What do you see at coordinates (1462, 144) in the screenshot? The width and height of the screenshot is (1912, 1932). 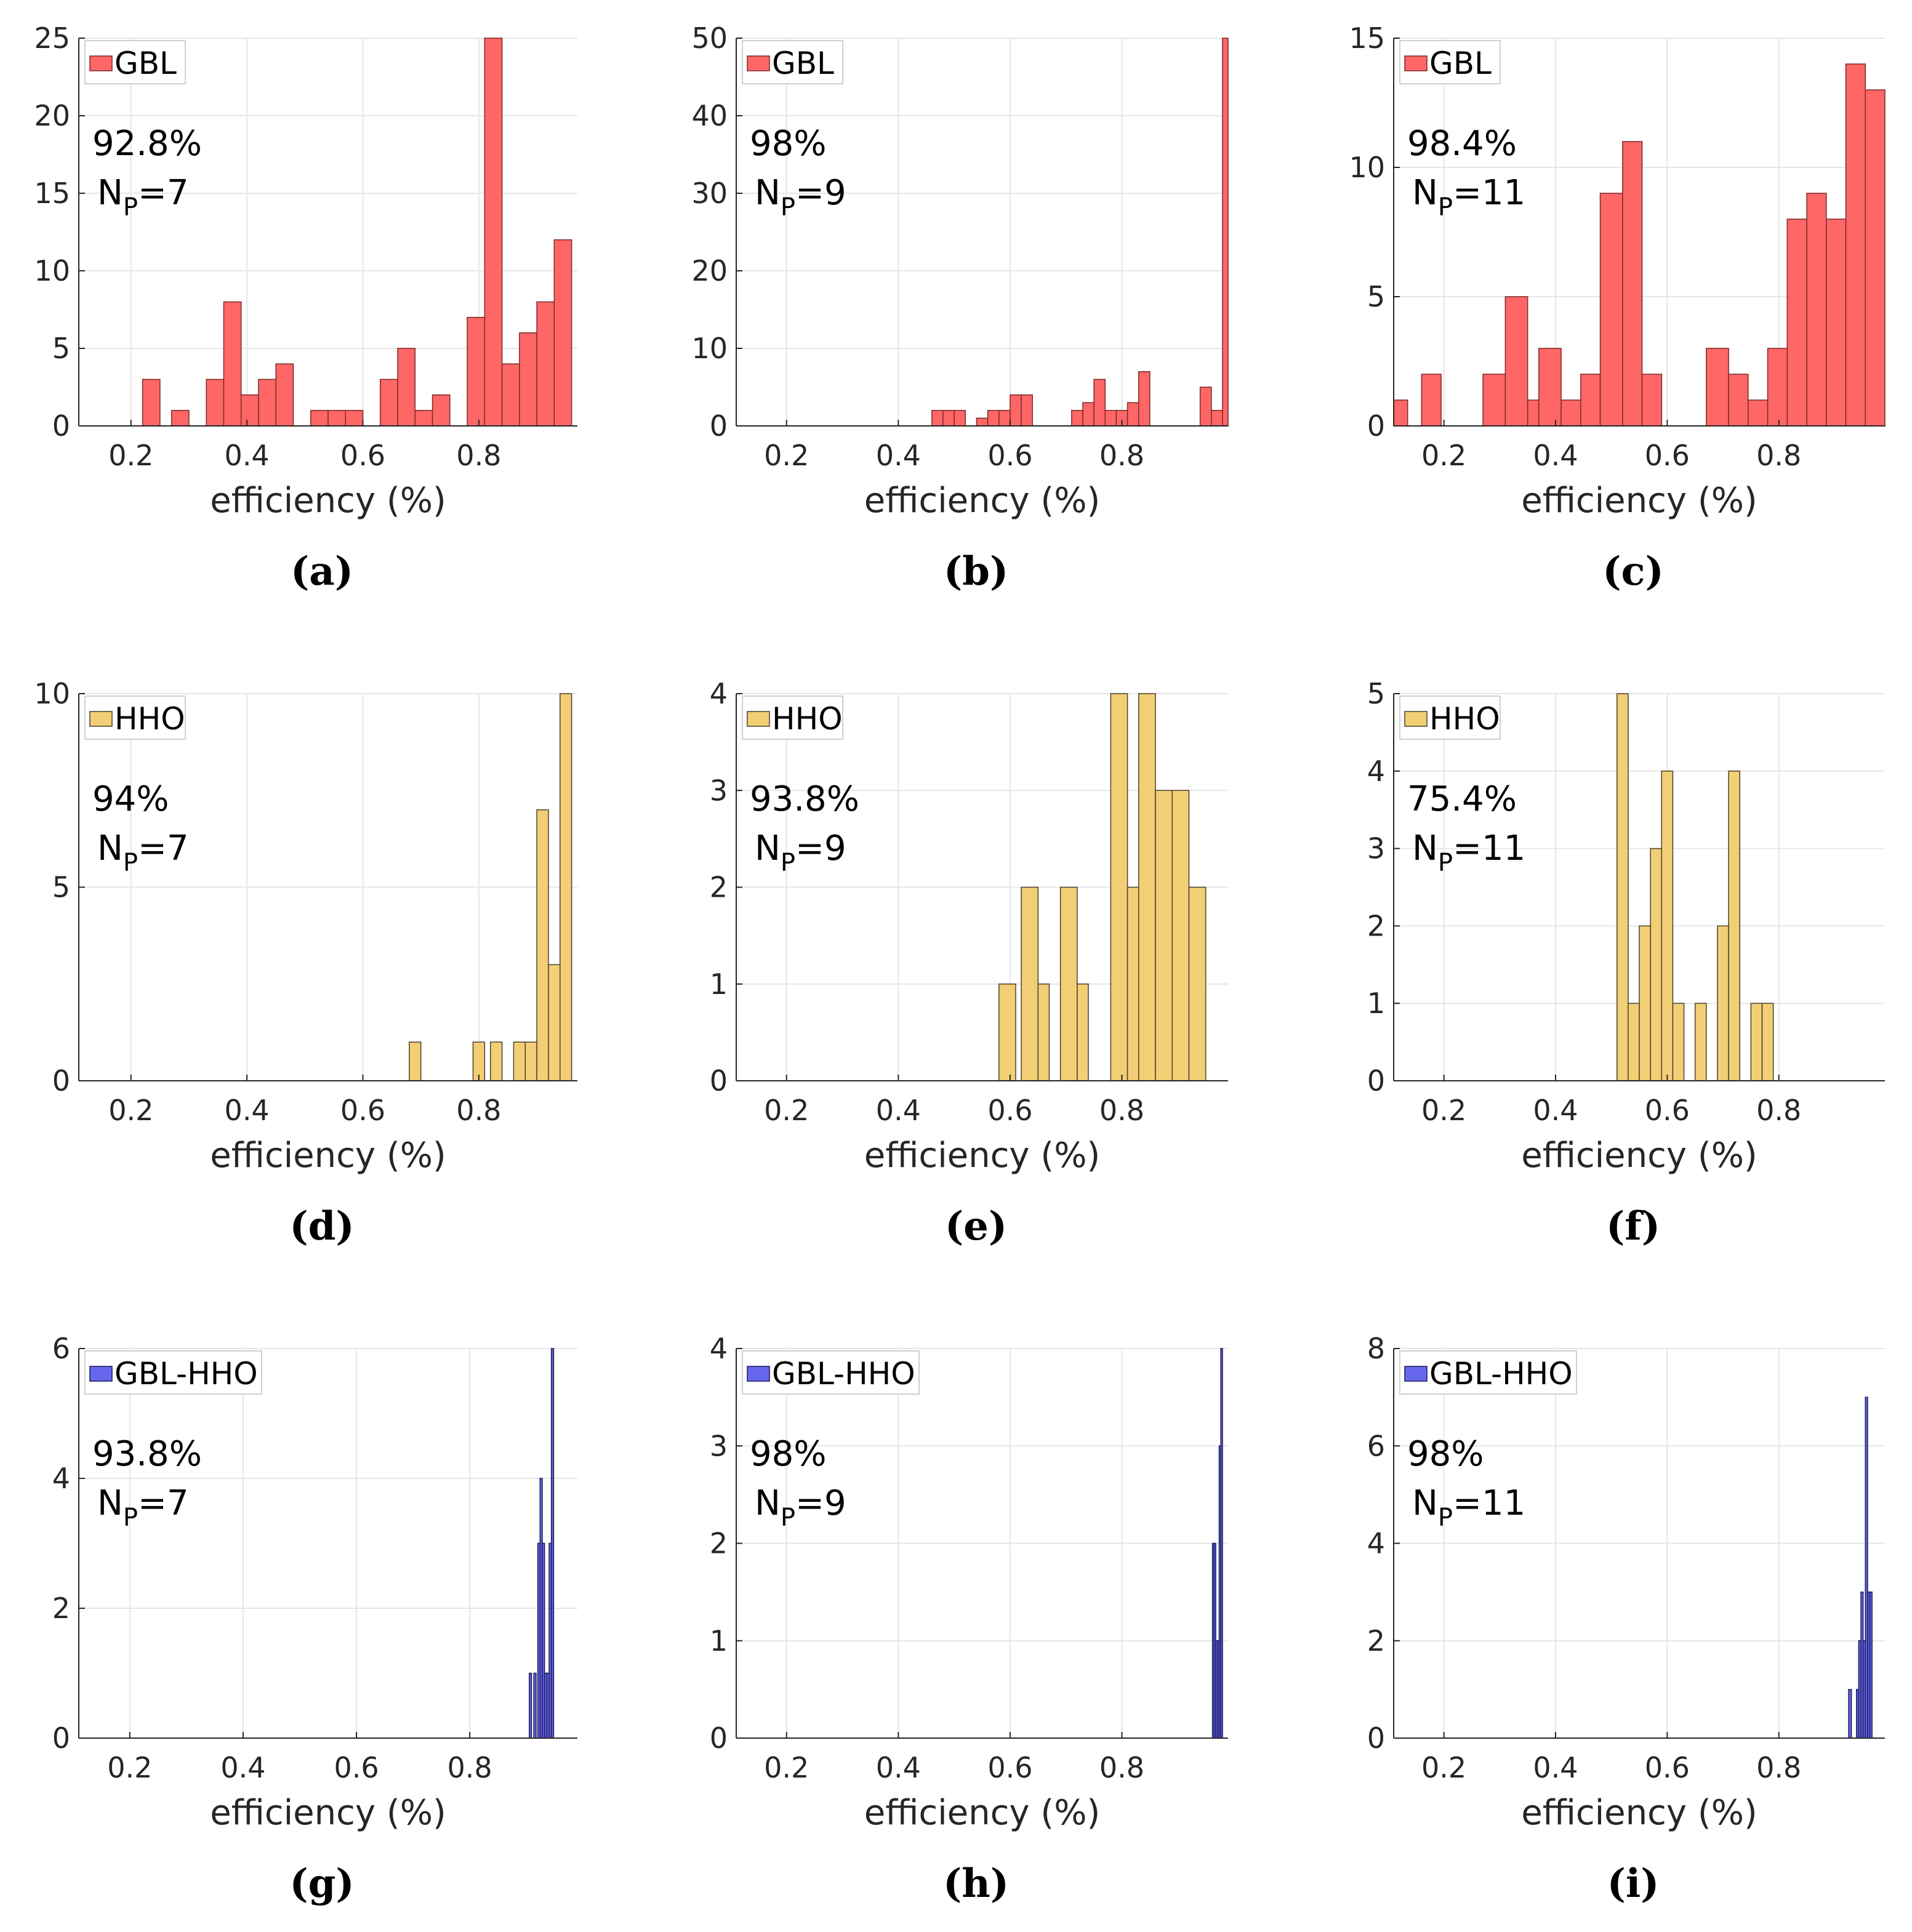 I see `efficiency-annotation: 98.4%` at bounding box center [1462, 144].